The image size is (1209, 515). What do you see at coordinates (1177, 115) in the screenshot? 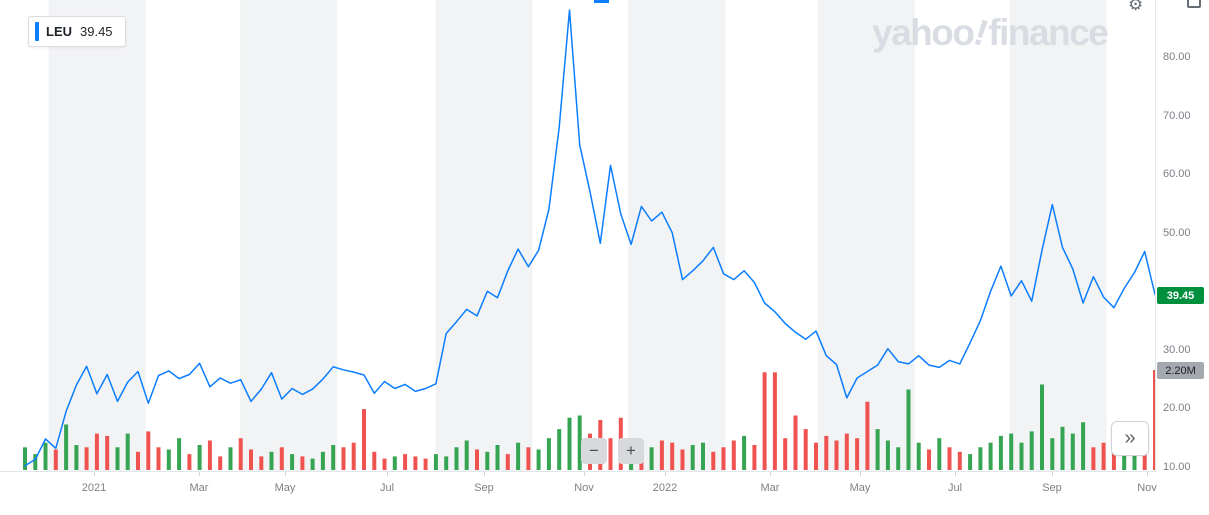
I see `price-axis-label: 70.00` at bounding box center [1177, 115].